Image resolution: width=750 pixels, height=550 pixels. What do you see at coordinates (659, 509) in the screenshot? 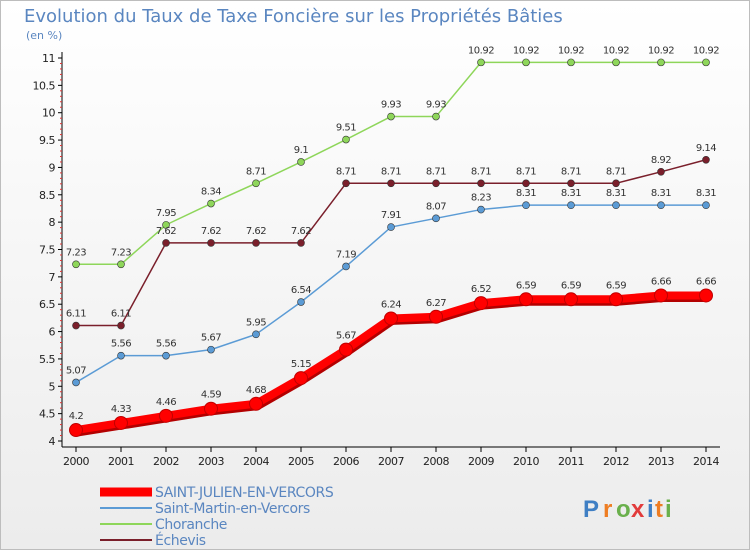
I see `logo-letter: t` at bounding box center [659, 509].